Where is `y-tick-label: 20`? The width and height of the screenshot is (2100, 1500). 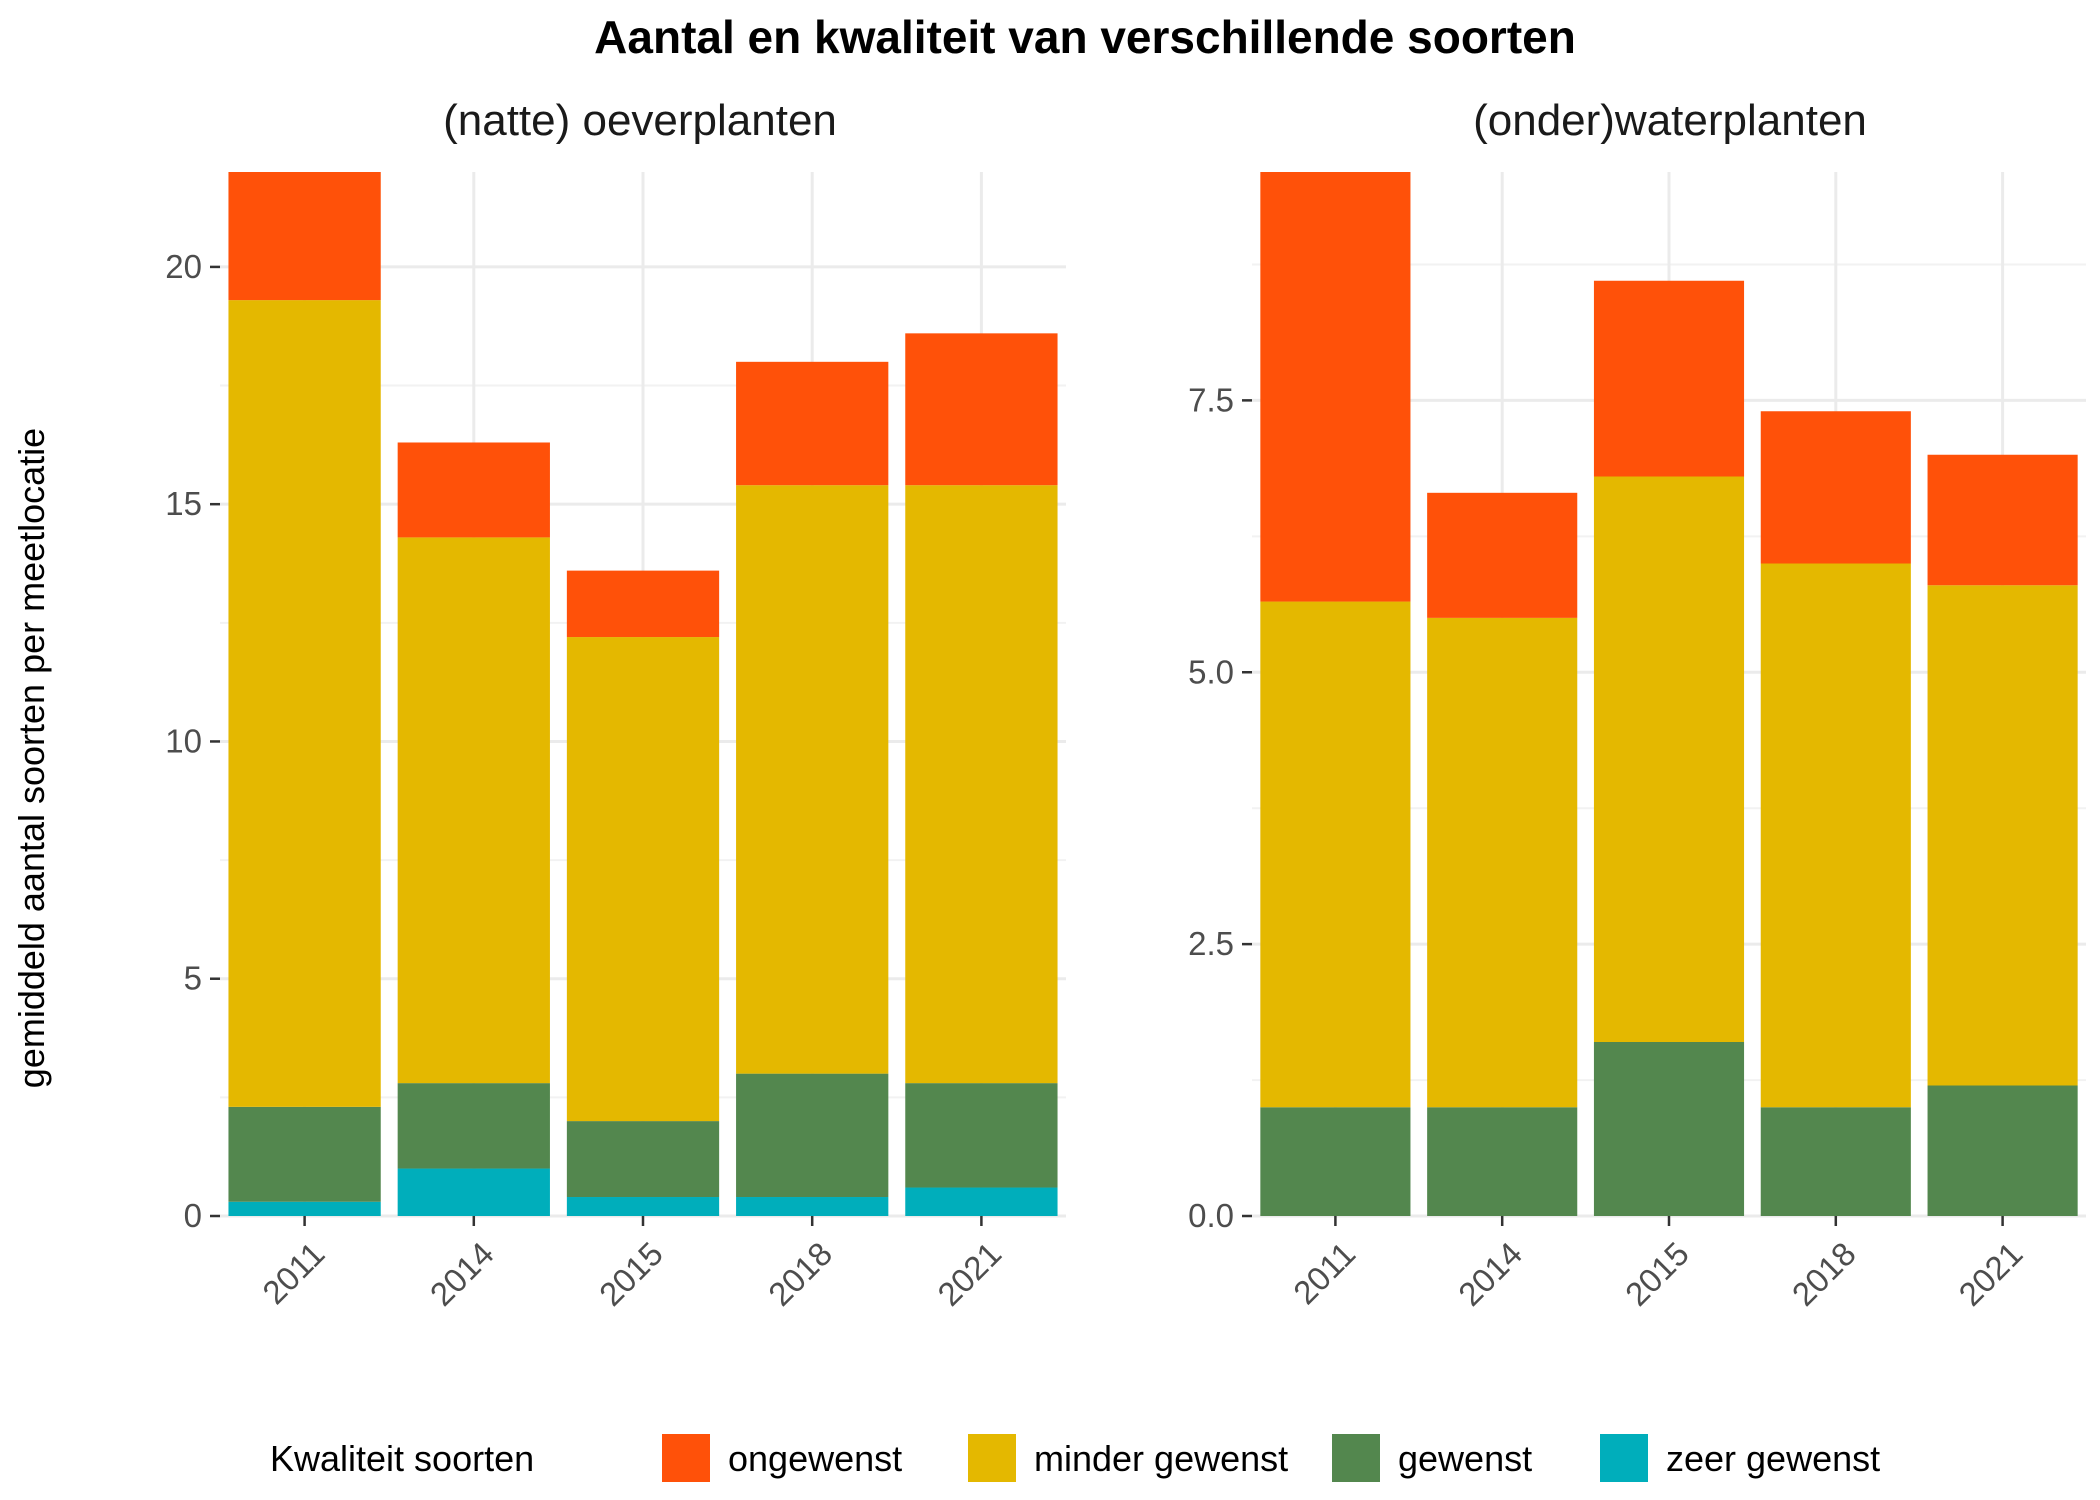
y-tick-label: 20 is located at coordinates (183, 266).